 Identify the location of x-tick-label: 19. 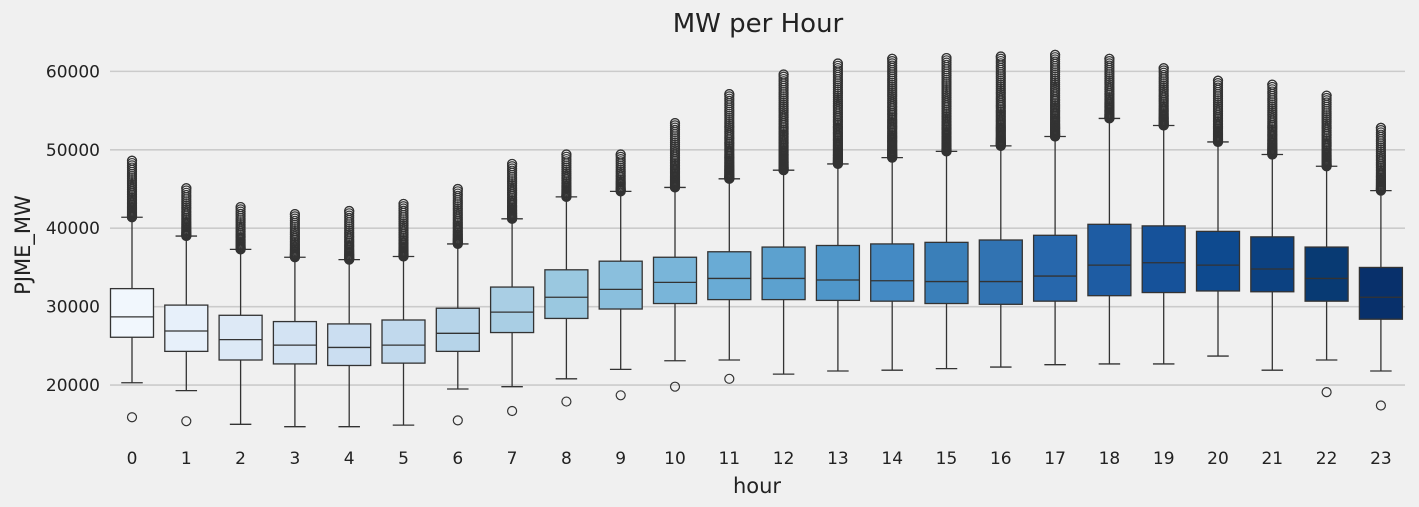
(1164, 459).